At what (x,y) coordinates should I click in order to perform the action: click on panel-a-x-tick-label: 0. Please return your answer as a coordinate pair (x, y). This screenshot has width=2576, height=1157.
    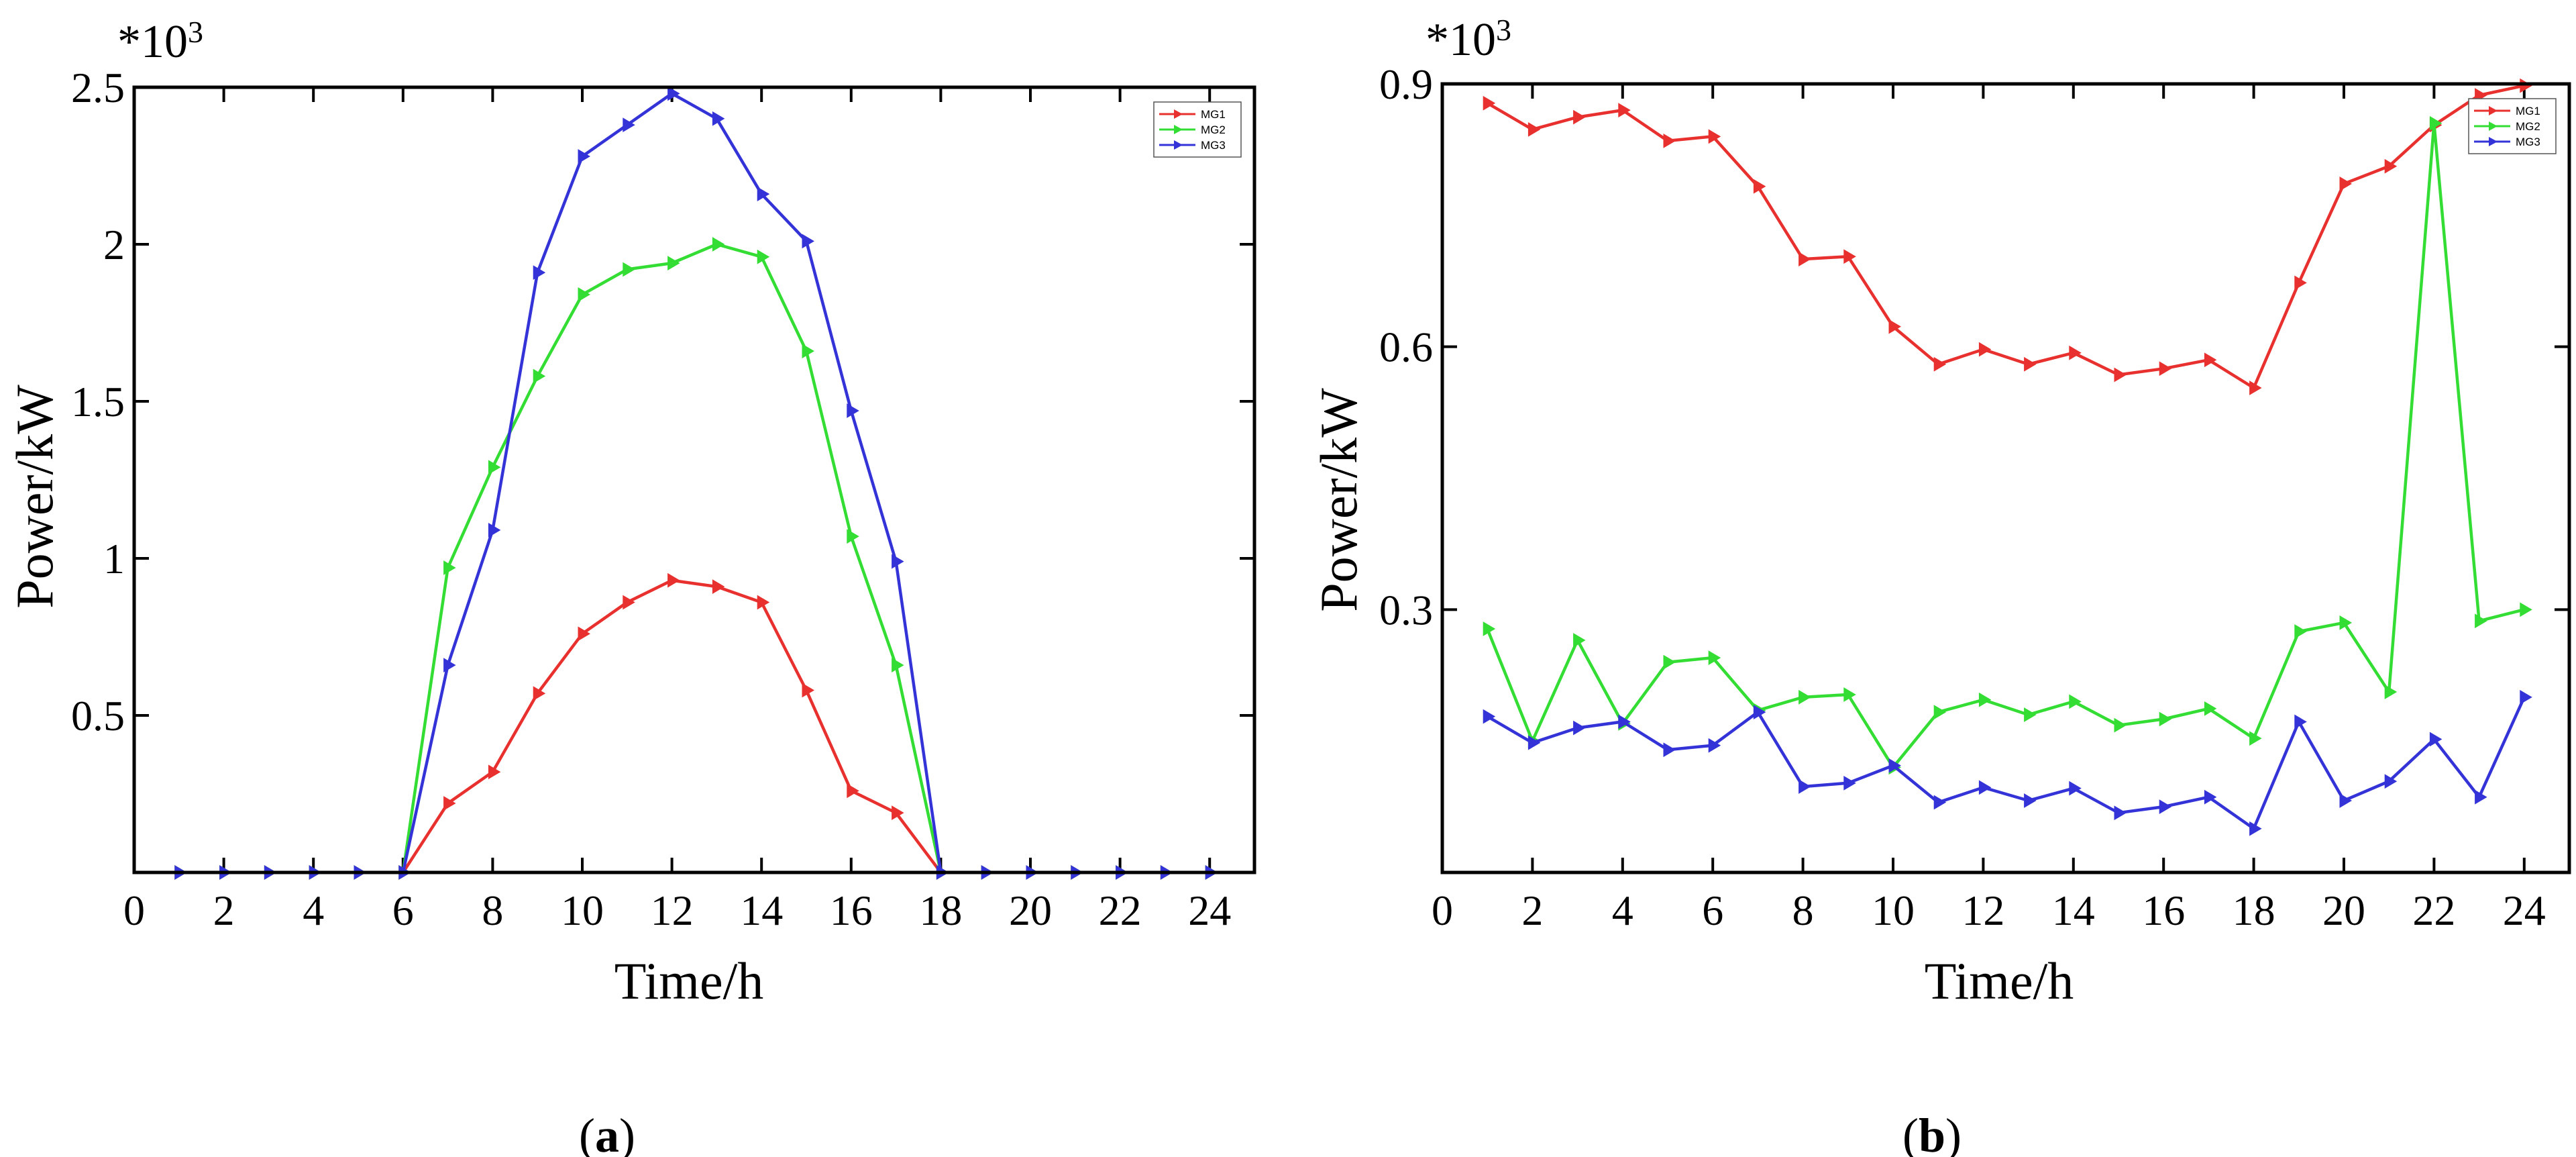
    Looking at the image, I should click on (134, 910).